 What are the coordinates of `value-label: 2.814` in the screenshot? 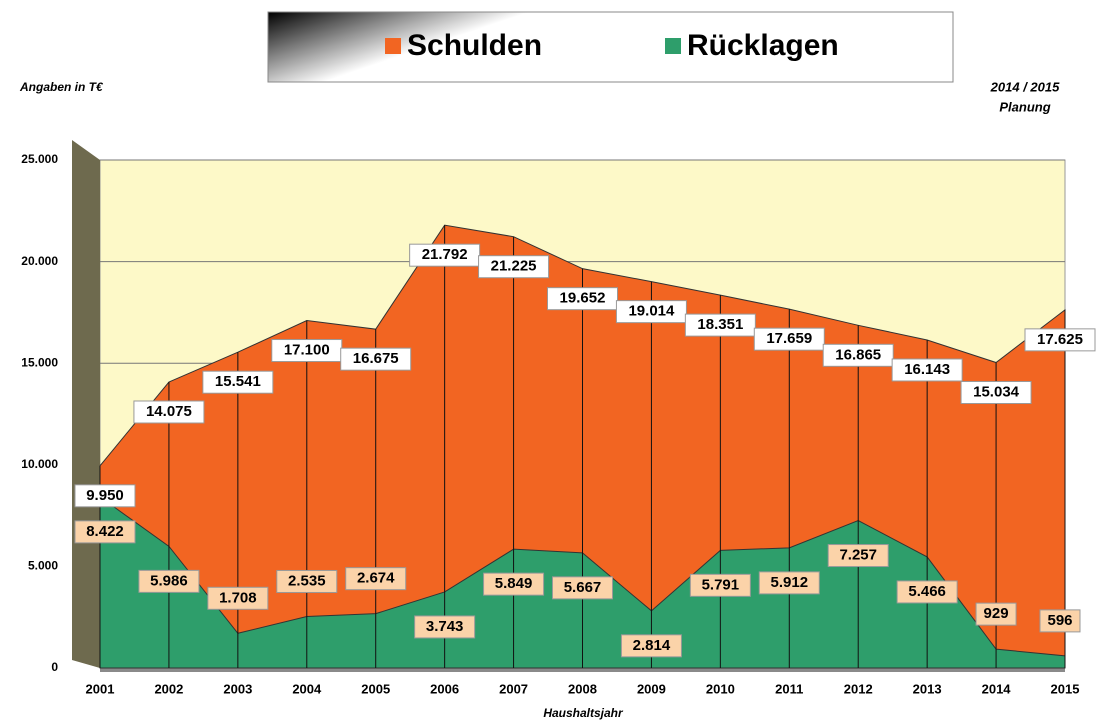 It's located at (652, 645).